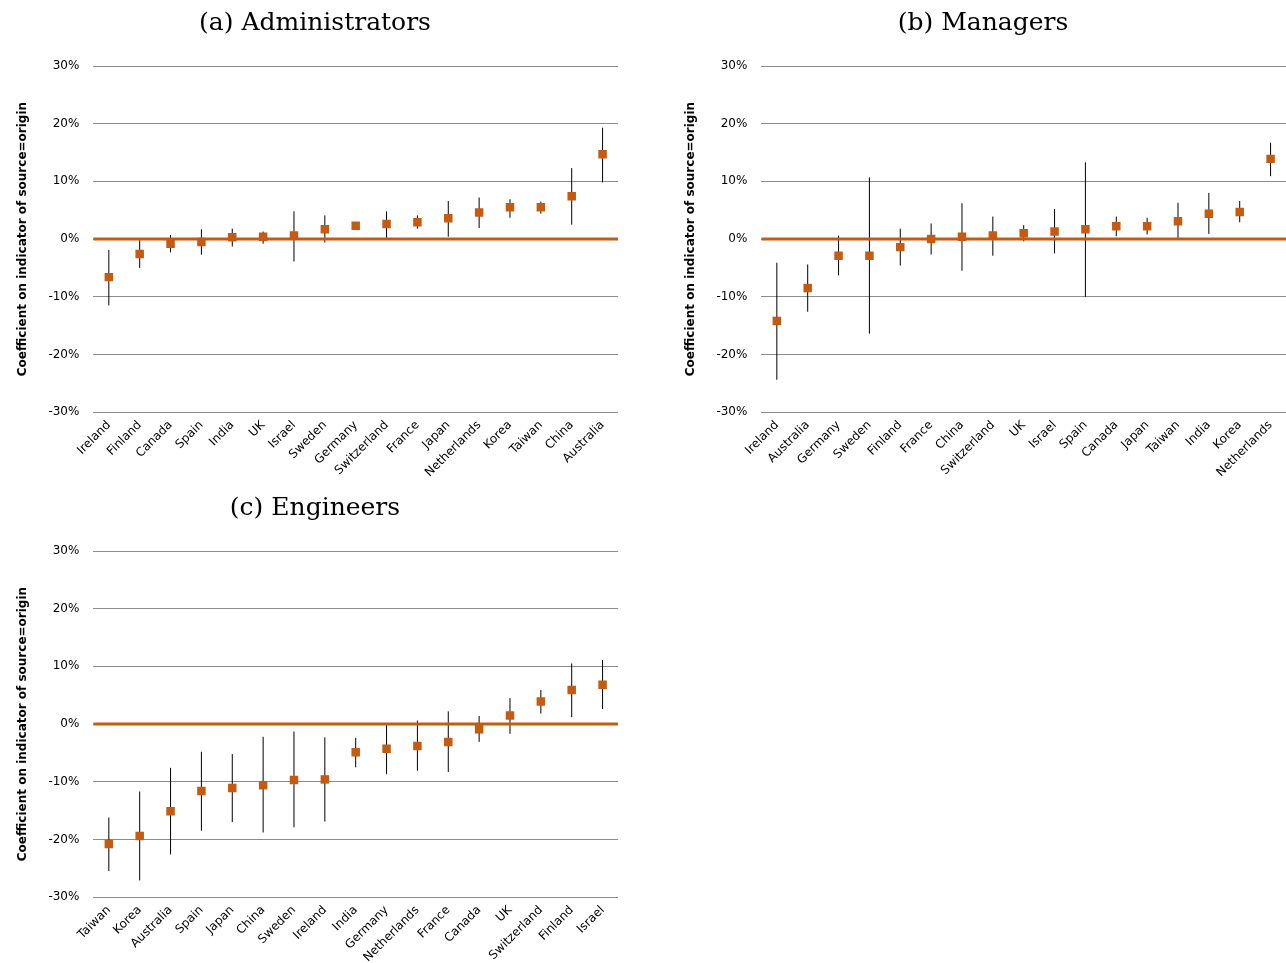 The image size is (1286, 963). What do you see at coordinates (983, 21) in the screenshot?
I see `chart-title: (b) Managers` at bounding box center [983, 21].